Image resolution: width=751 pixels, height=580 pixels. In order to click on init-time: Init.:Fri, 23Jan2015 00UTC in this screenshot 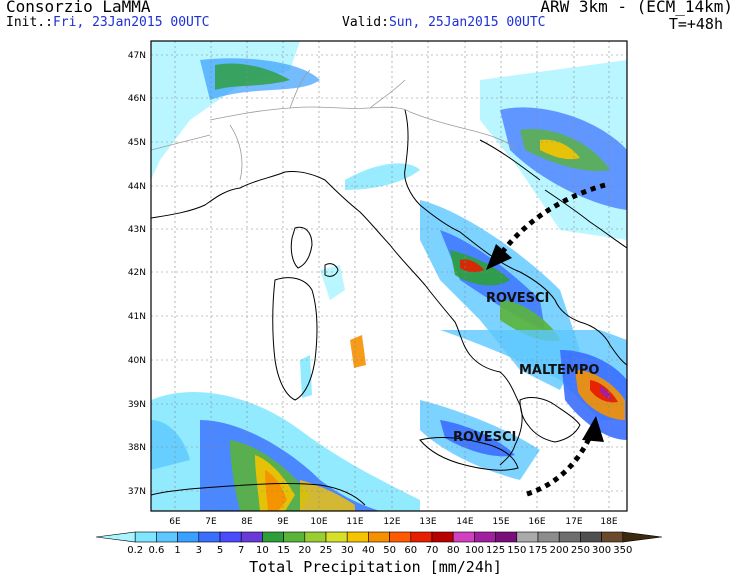, I will do `click(108, 22)`.